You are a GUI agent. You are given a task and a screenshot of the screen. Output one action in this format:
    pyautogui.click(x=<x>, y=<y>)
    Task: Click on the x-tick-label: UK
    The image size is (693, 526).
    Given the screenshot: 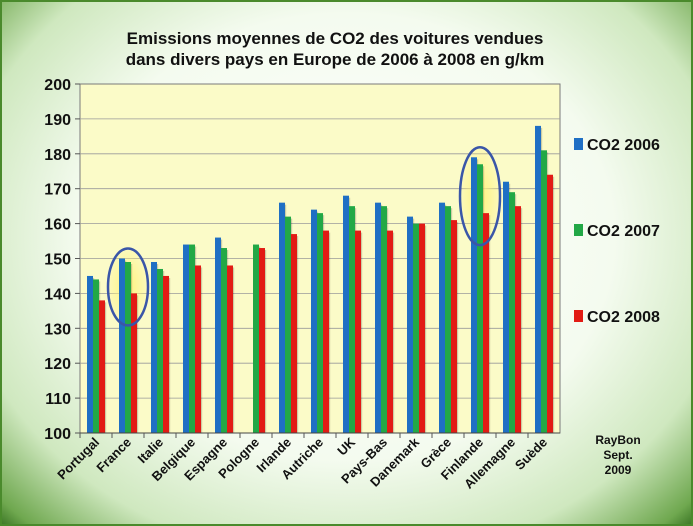 What is the action you would take?
    pyautogui.click(x=346, y=446)
    